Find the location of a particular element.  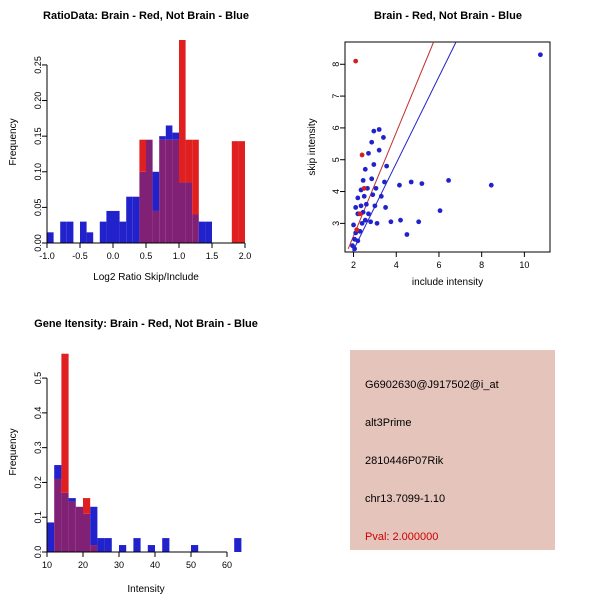

svg-text: 3 is located at coordinates (336, 223).